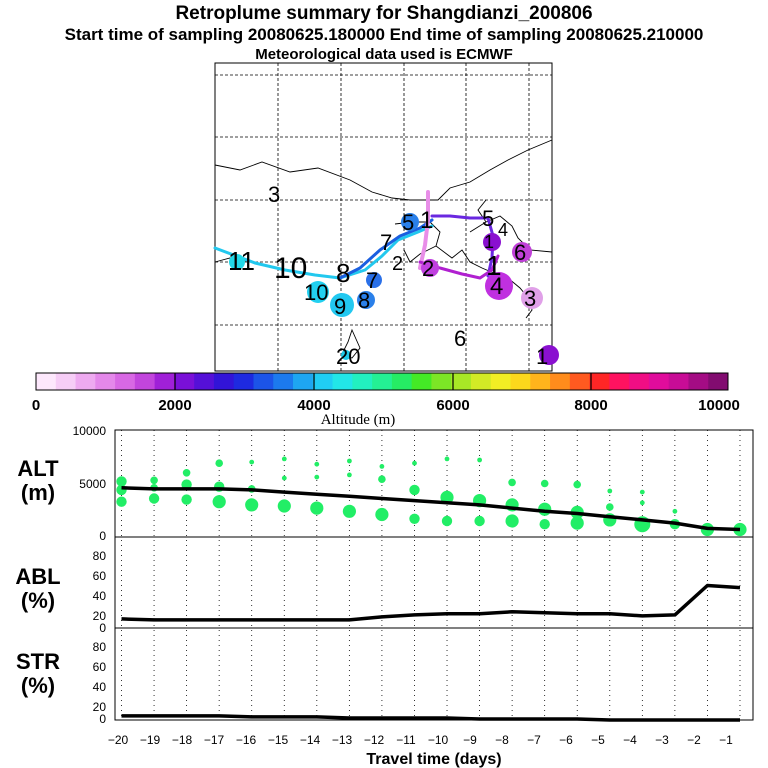  I want to click on x-tick-m18: −18, so click(182, 740).